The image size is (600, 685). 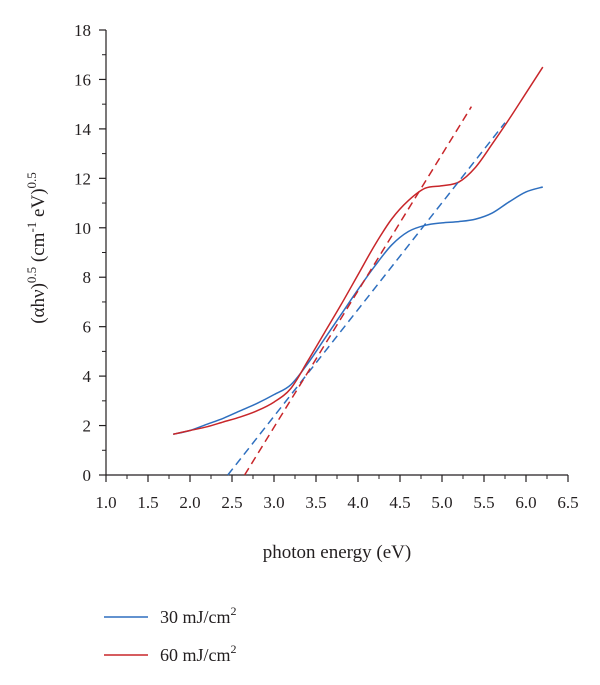 I want to click on y-tick-label: 8, so click(x=87, y=277).